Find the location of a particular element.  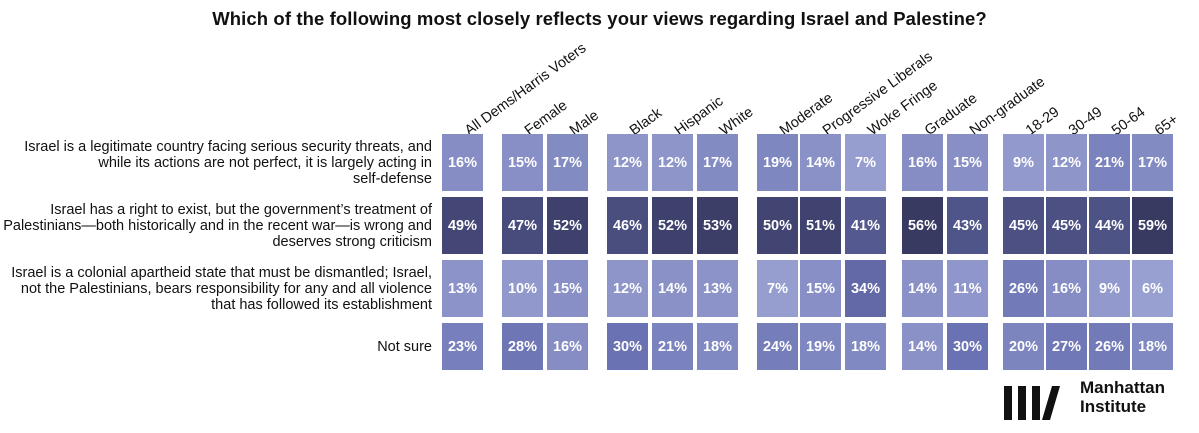

logo-text: Manhattan Institute is located at coordinates (1122, 397).